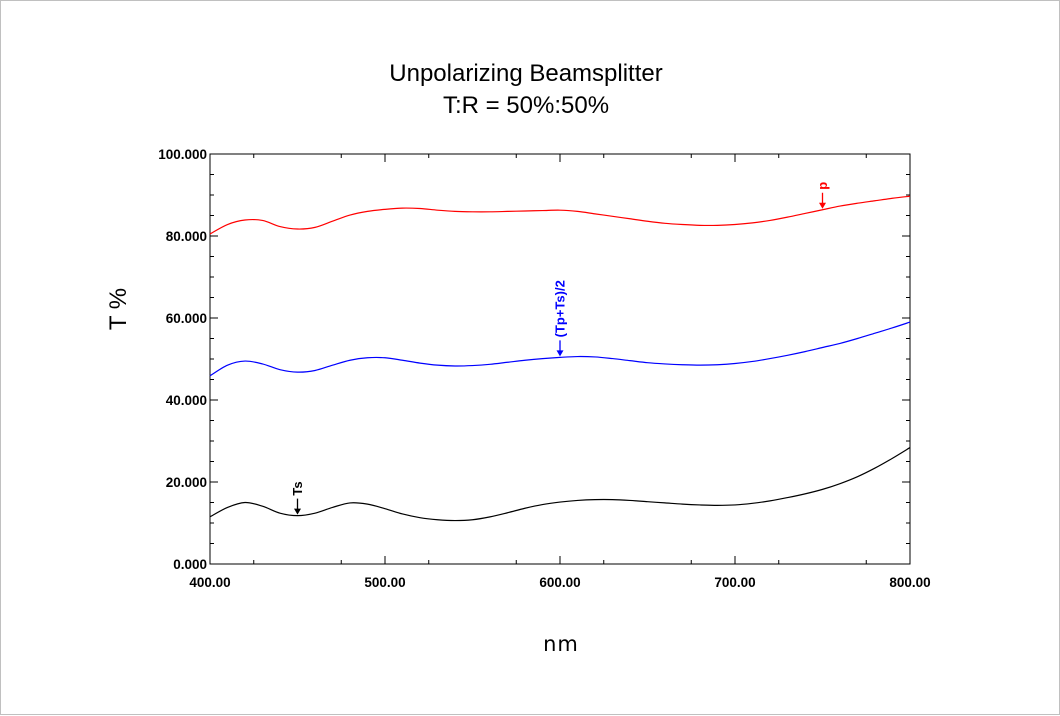  Describe the element at coordinates (909, 582) in the screenshot. I see `x-tick-label: 800.00` at that location.